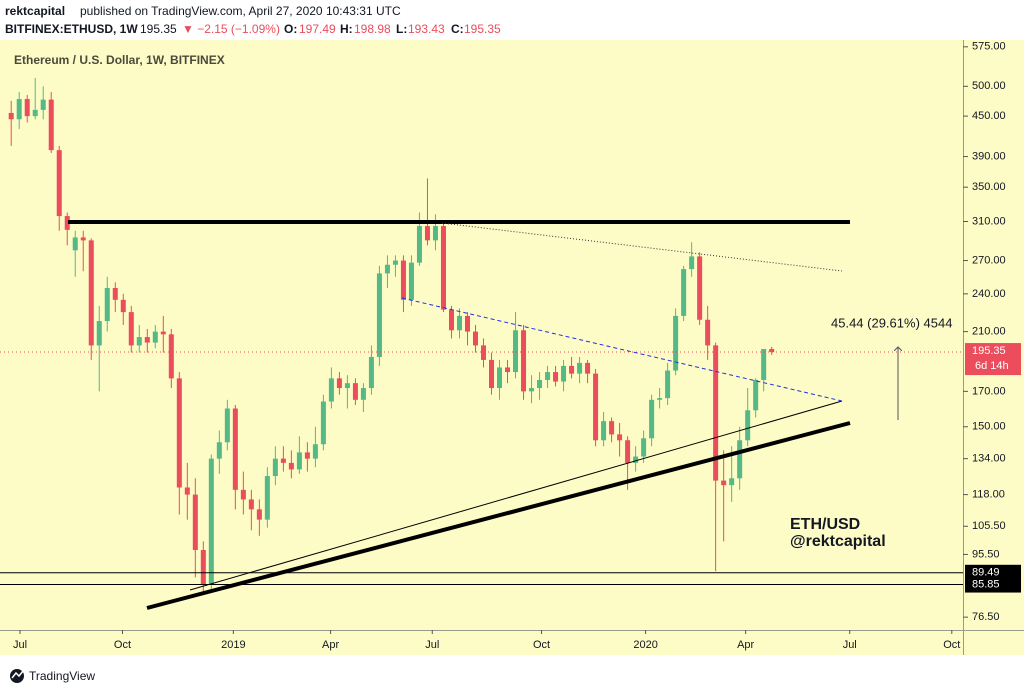 The height and width of the screenshot is (694, 1024). I want to click on countdown: 6d 14h, so click(992, 366).